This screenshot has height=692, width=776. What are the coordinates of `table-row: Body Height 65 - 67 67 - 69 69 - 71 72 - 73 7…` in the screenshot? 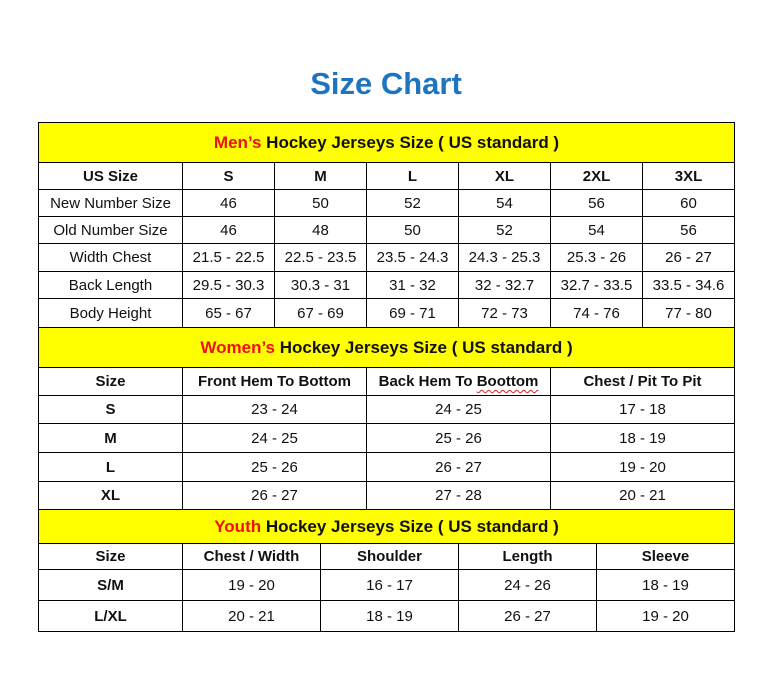 It's located at (387, 313).